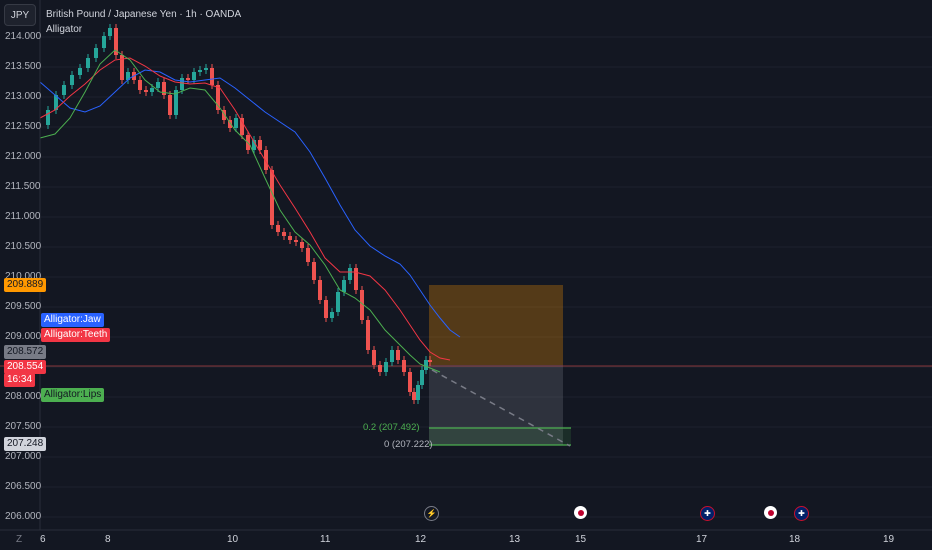 The image size is (932, 550). What do you see at coordinates (23, 426) in the screenshot?
I see `price-tick-label: 207.500` at bounding box center [23, 426].